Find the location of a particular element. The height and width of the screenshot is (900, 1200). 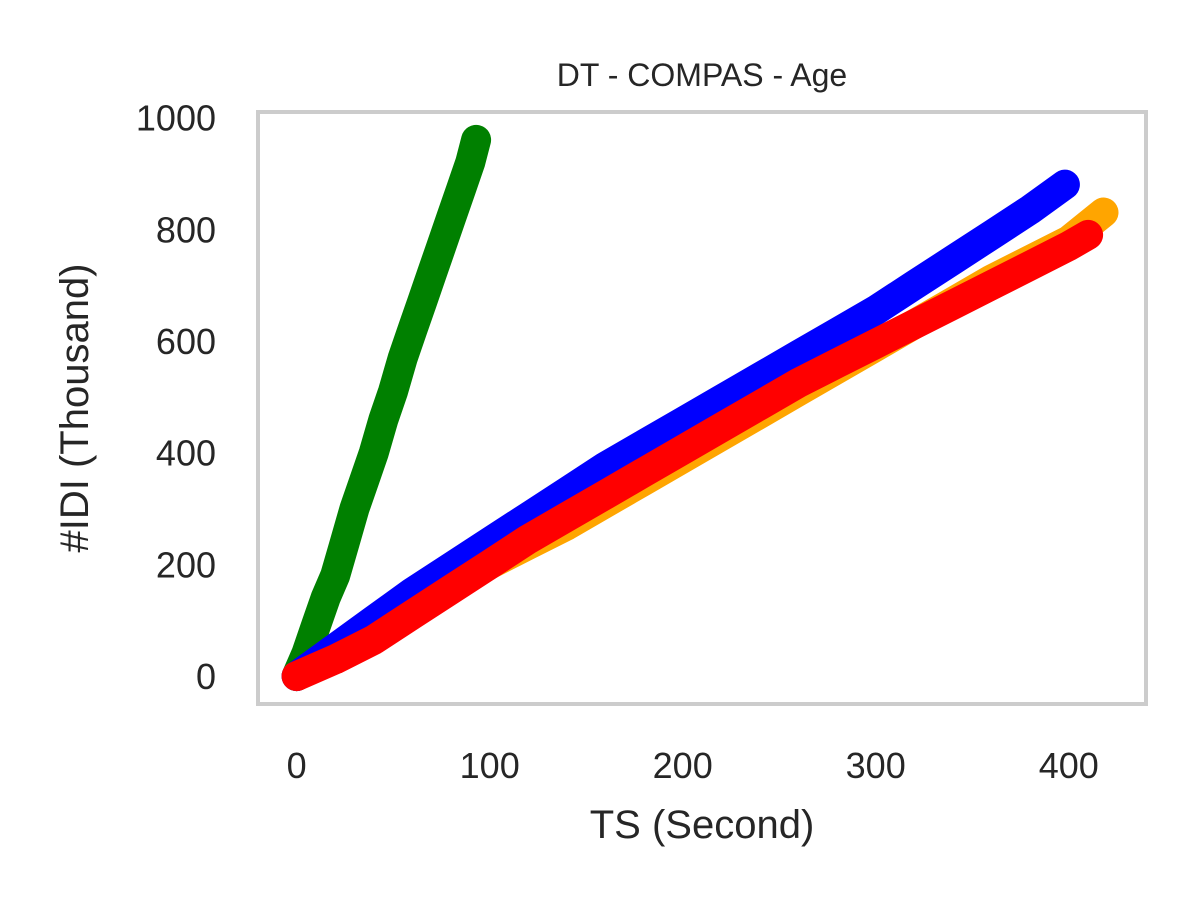

x-tick-label: 100 is located at coordinates (490, 765).